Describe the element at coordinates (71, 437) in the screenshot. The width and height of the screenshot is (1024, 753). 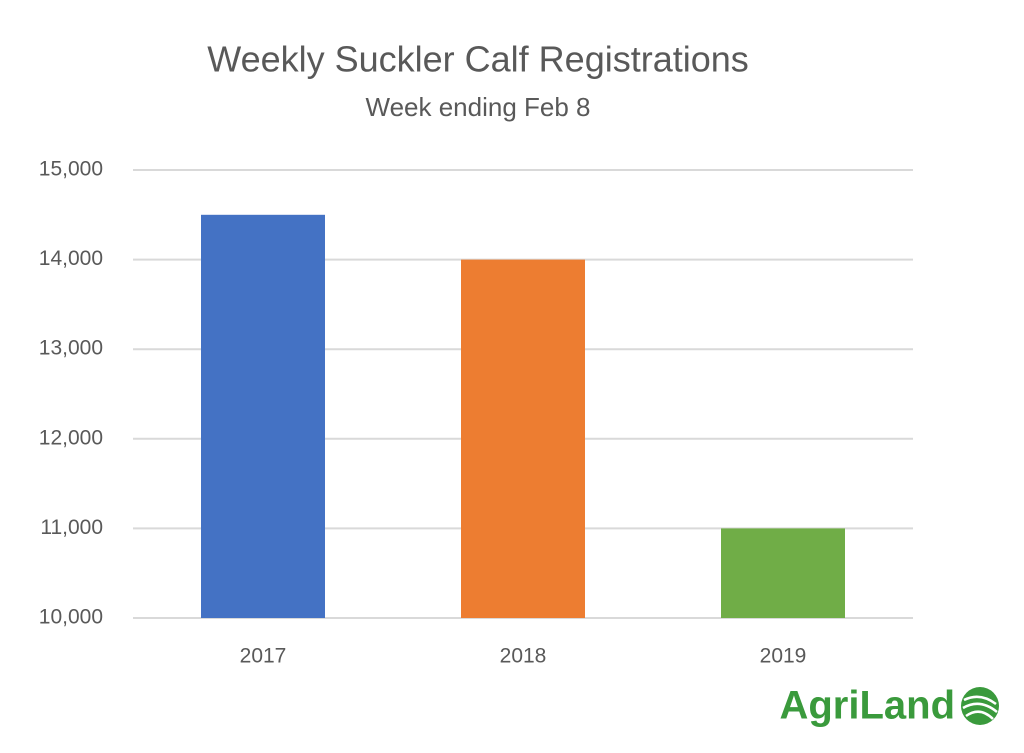
I see `y-tick-label: 12,000` at that location.